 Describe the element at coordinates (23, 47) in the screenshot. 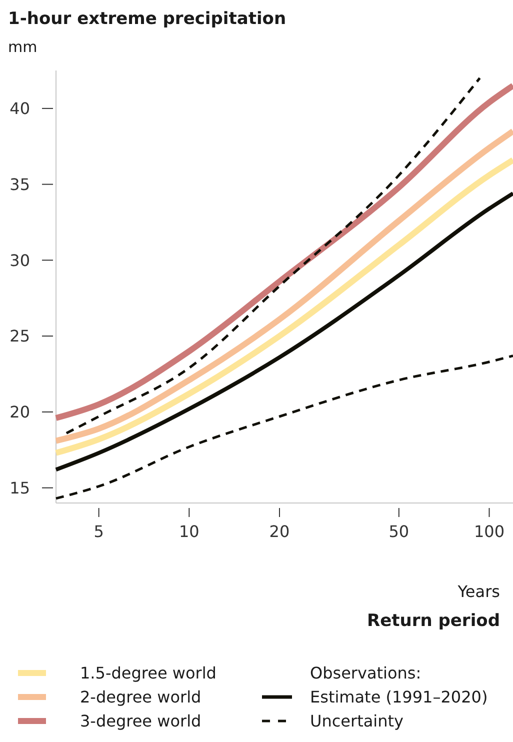

I see `y-axis-title: mm` at that location.